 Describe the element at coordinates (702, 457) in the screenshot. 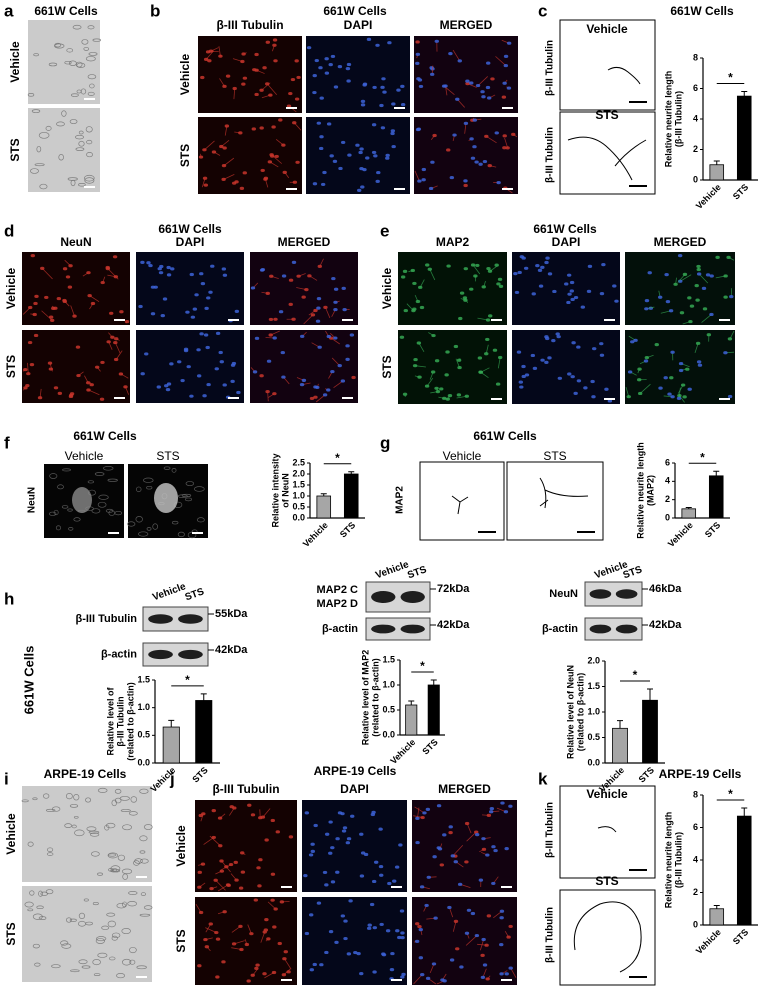

I see `significance: *` at that location.